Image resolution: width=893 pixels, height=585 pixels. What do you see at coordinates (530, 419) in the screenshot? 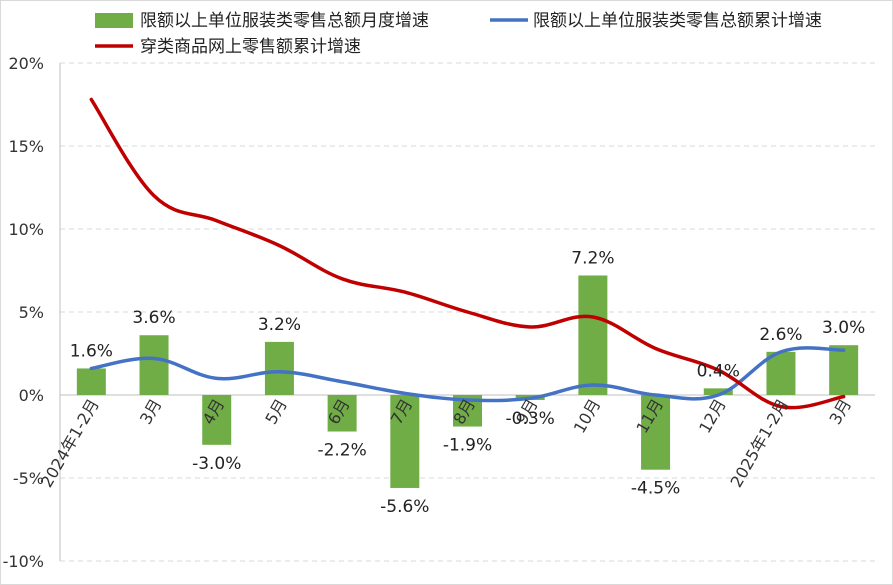
I see `data-label: -0.3%` at bounding box center [530, 419].